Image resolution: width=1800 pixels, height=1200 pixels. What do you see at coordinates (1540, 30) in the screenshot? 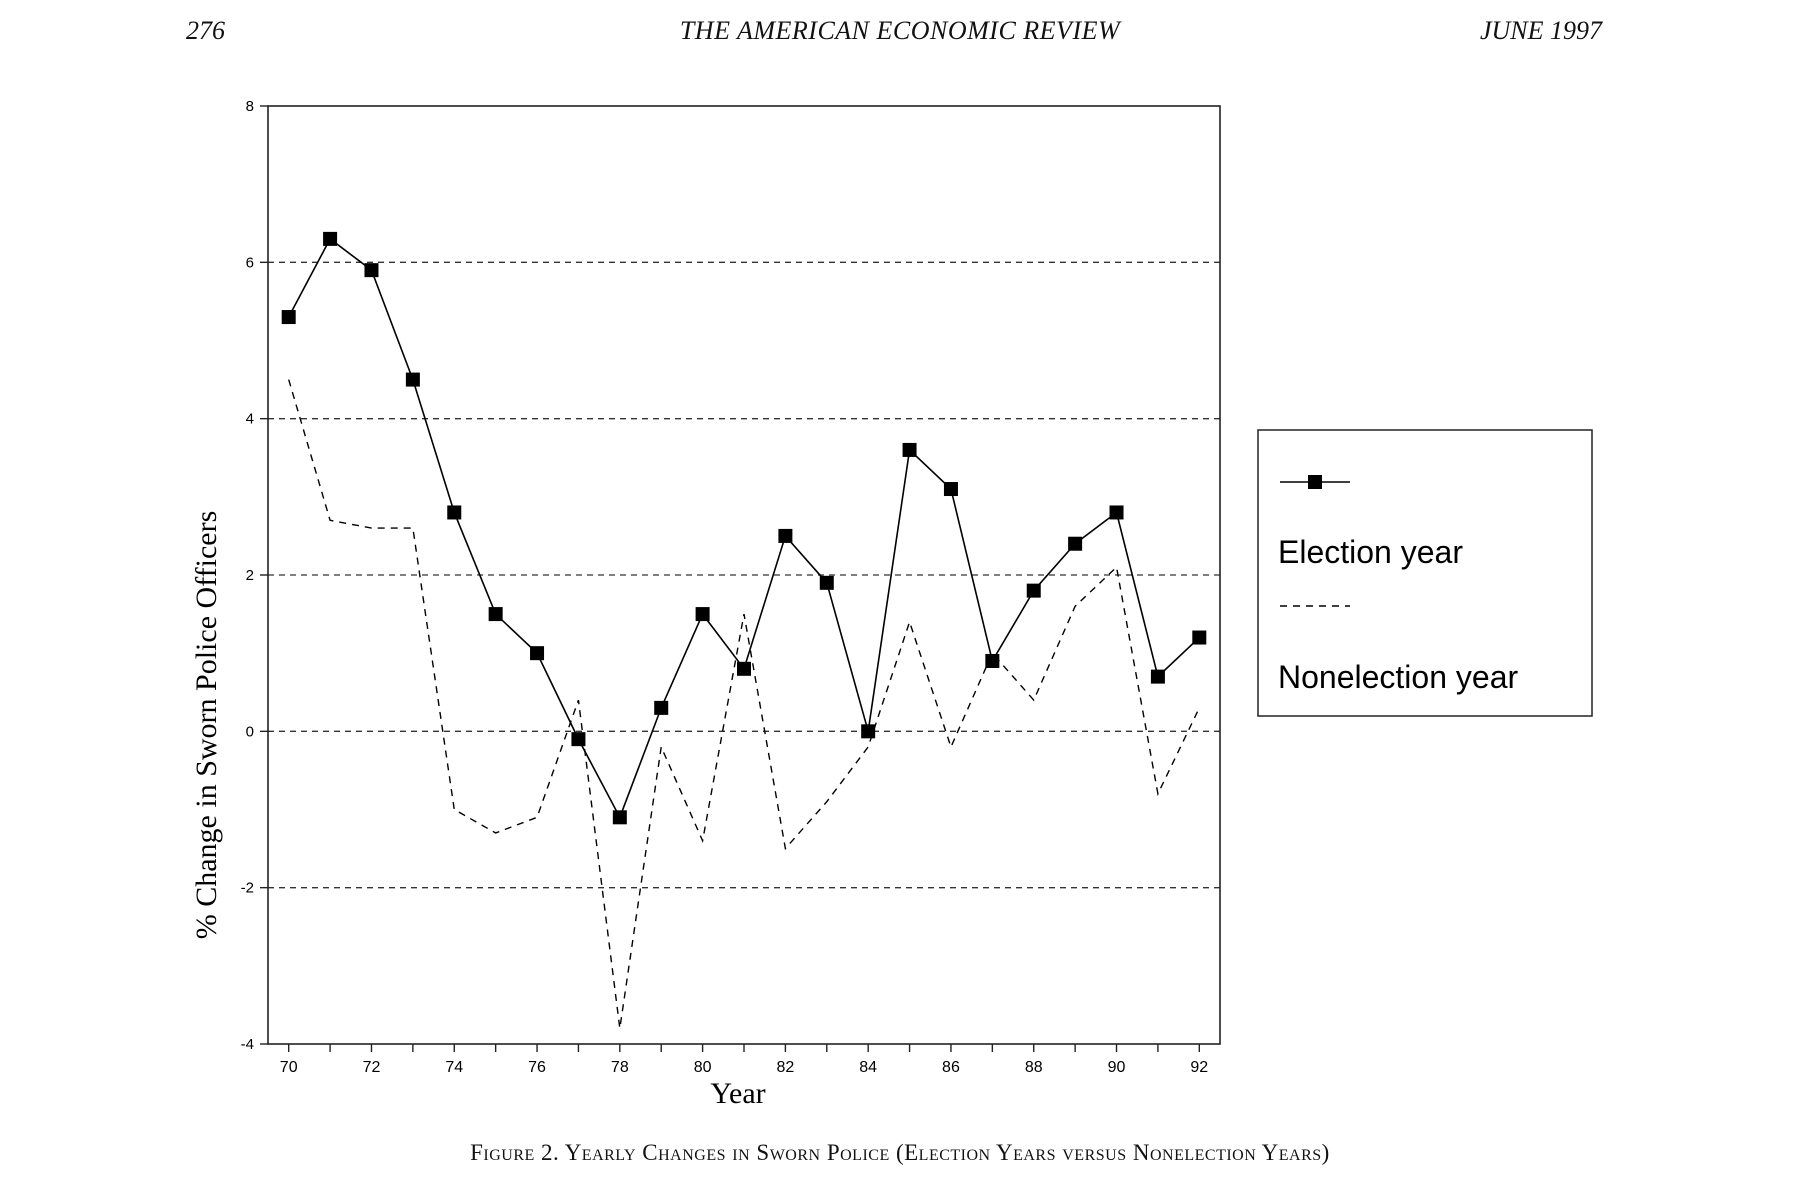
I see `issue-date: JUNE 1997` at bounding box center [1540, 30].